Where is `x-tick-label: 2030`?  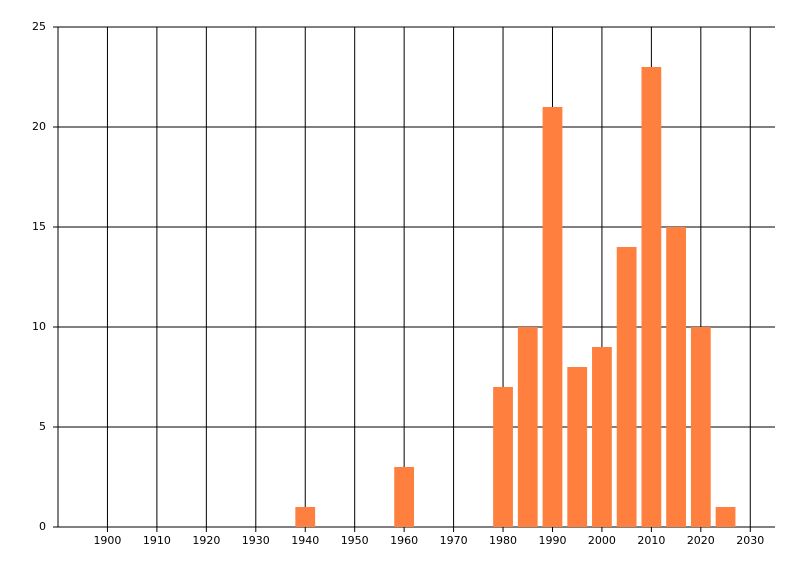 x-tick-label: 2030 is located at coordinates (750, 540).